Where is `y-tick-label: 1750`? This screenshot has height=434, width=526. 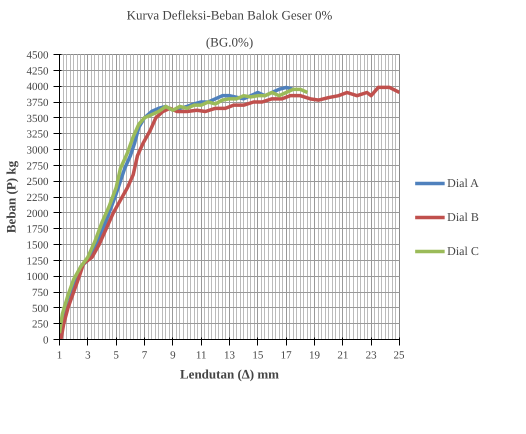
y-tick-label: 1750 is located at coordinates (37, 230).